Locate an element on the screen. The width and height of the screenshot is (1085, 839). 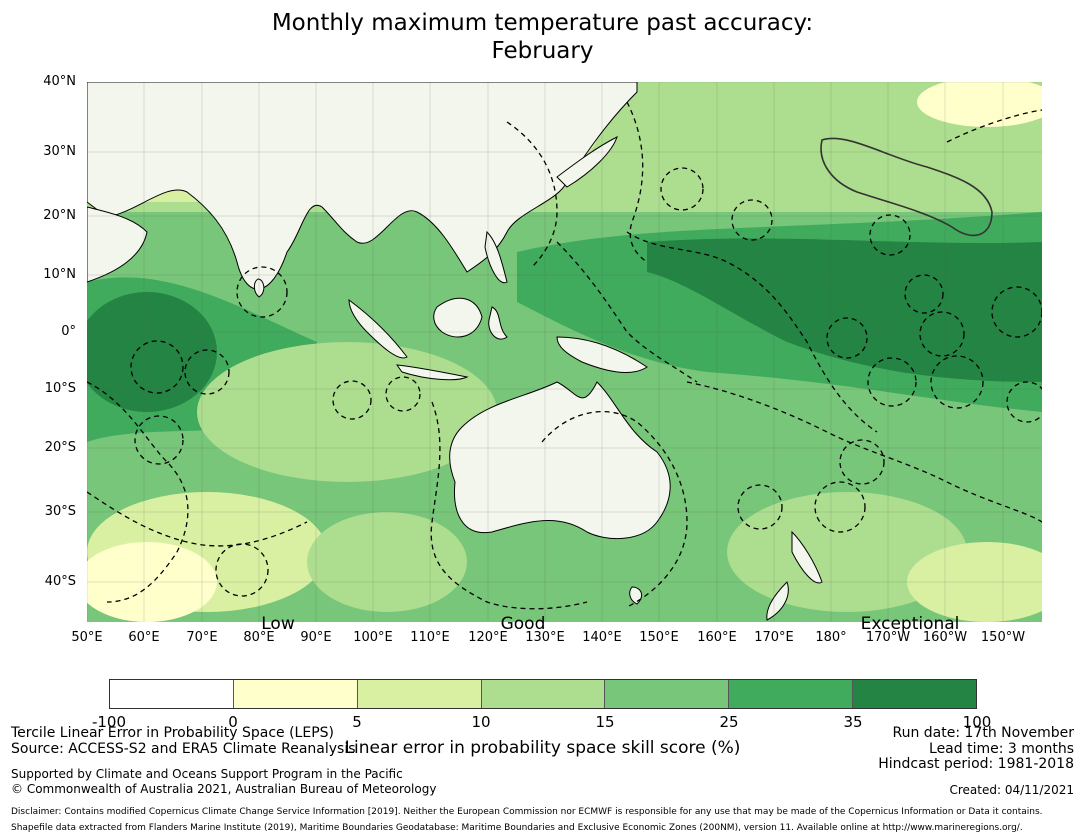
colorbar-tick: 5 is located at coordinates (357, 722).